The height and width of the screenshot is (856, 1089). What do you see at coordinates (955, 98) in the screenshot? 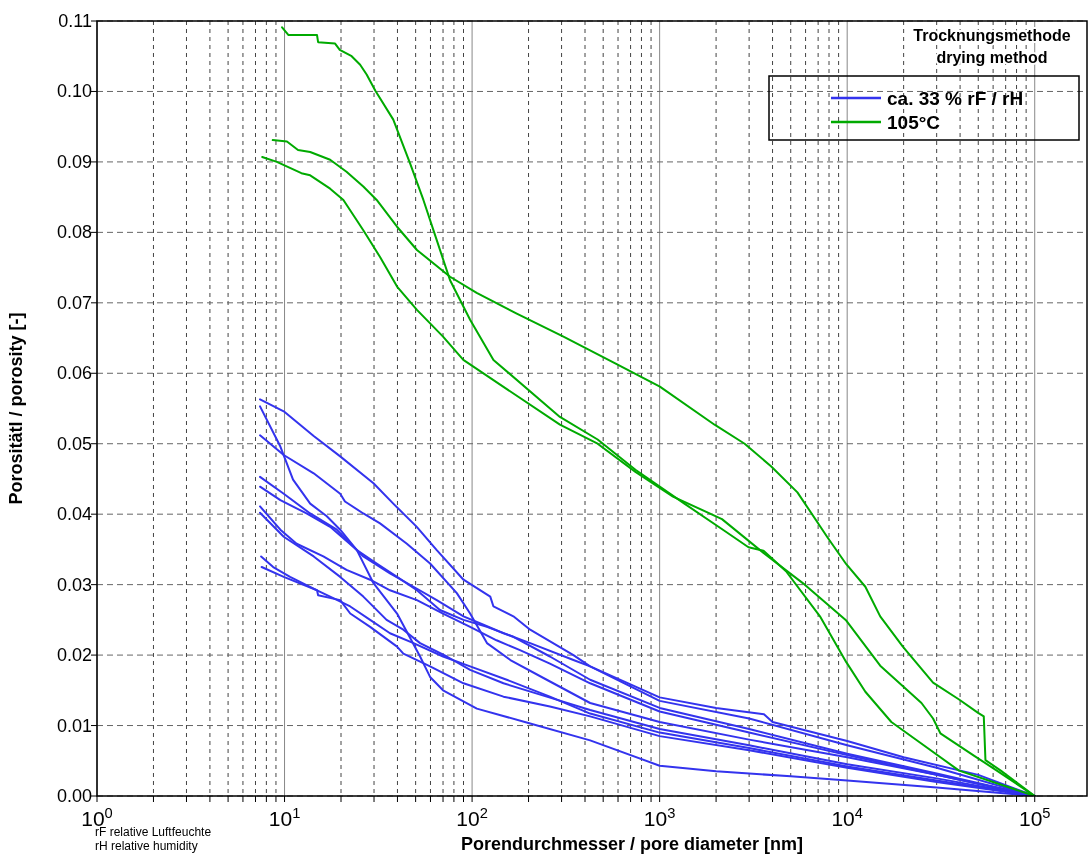
I see `legend-label: ca. 33 % rF / rH` at bounding box center [955, 98].